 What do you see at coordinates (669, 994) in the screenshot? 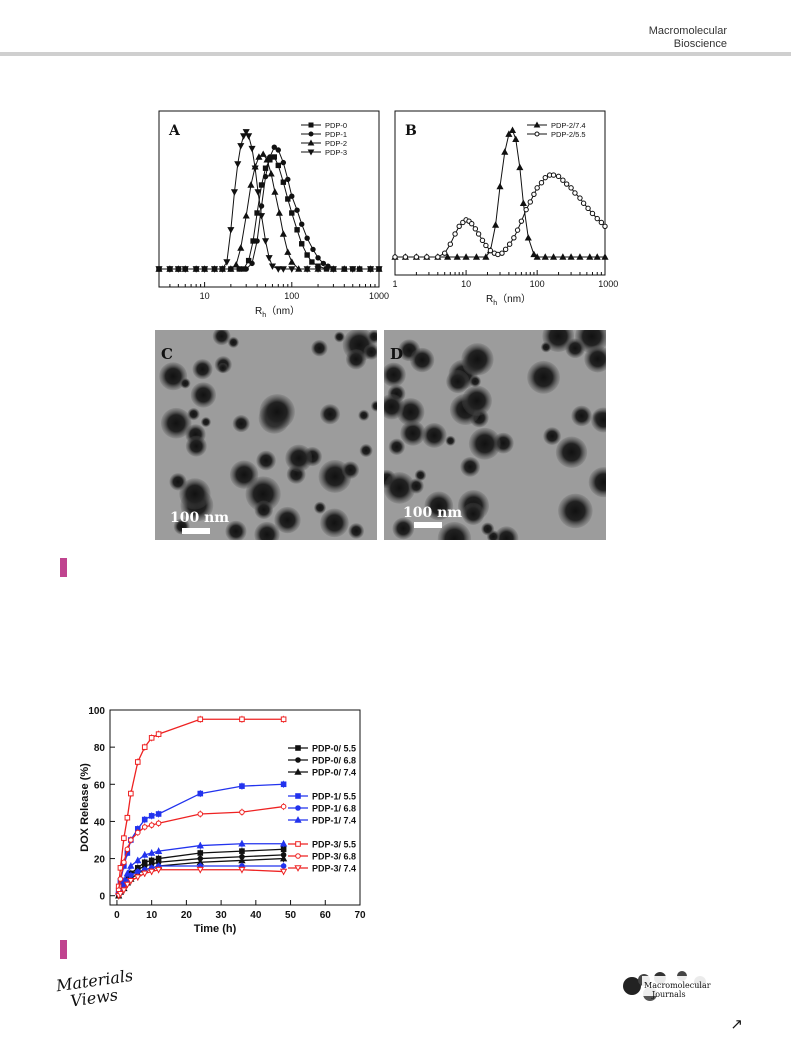
I see `macromolecular-journals-logo-line2: Journals` at bounding box center [669, 994].